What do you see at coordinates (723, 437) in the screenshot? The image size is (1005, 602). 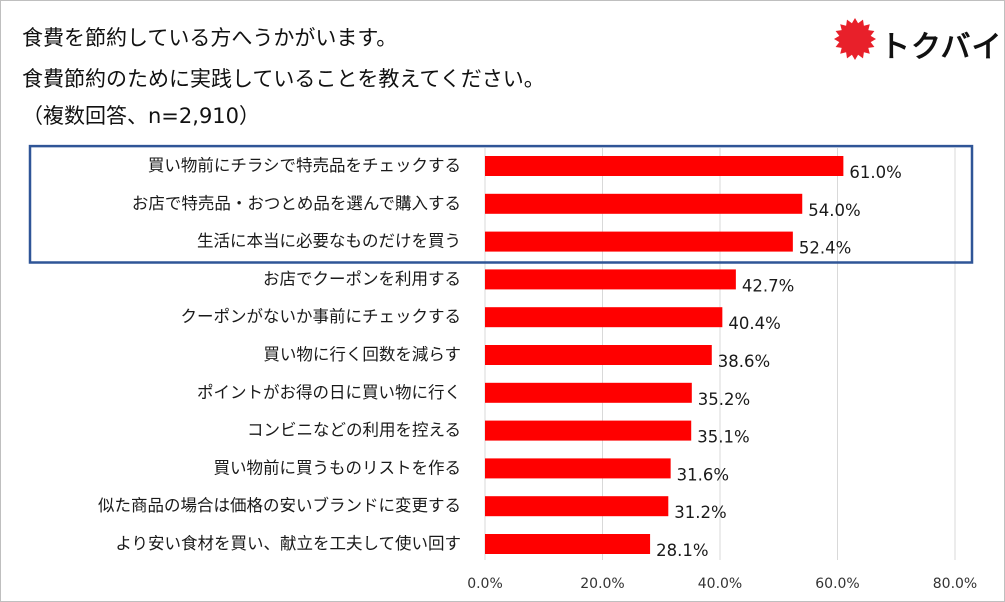 I see `data-label: 35.1%` at bounding box center [723, 437].